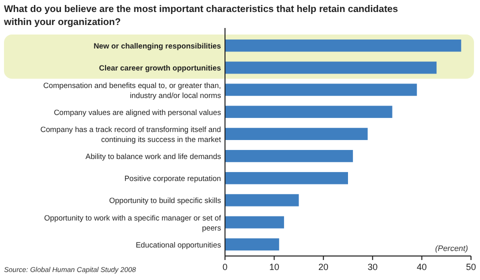  Describe the element at coordinates (421, 267) in the screenshot. I see `x-tick-label: 40` at that location.